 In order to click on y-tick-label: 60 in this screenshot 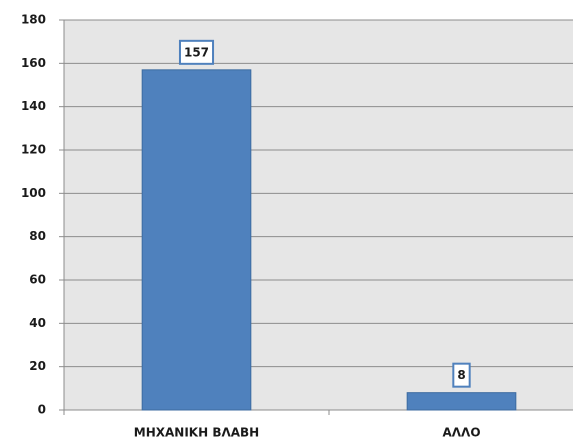, I will do `click(37, 280)`.